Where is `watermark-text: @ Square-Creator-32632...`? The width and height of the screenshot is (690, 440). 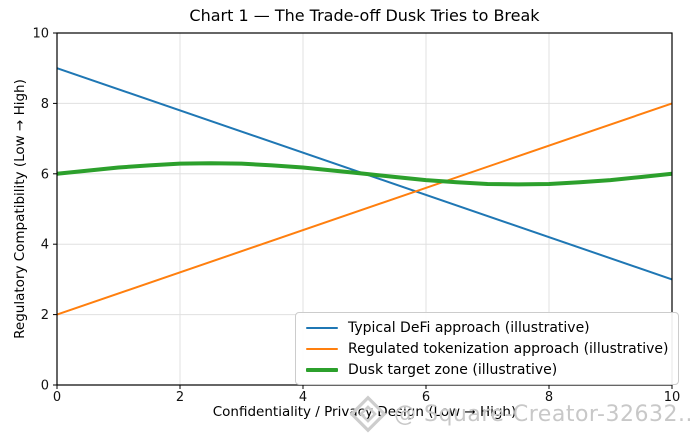 watermark-text: @ Square-Creator-32632... is located at coordinates (542, 414).